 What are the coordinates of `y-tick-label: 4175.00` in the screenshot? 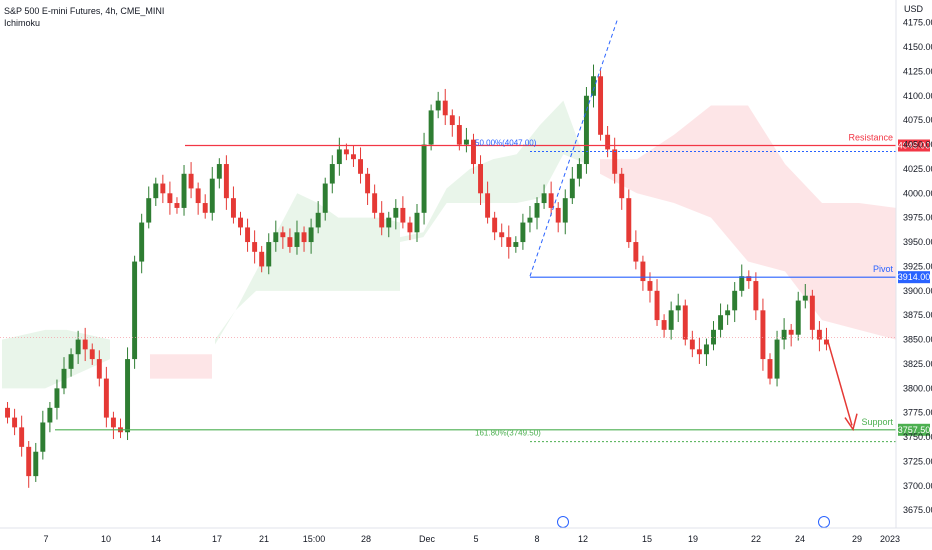 It's located at (917, 23).